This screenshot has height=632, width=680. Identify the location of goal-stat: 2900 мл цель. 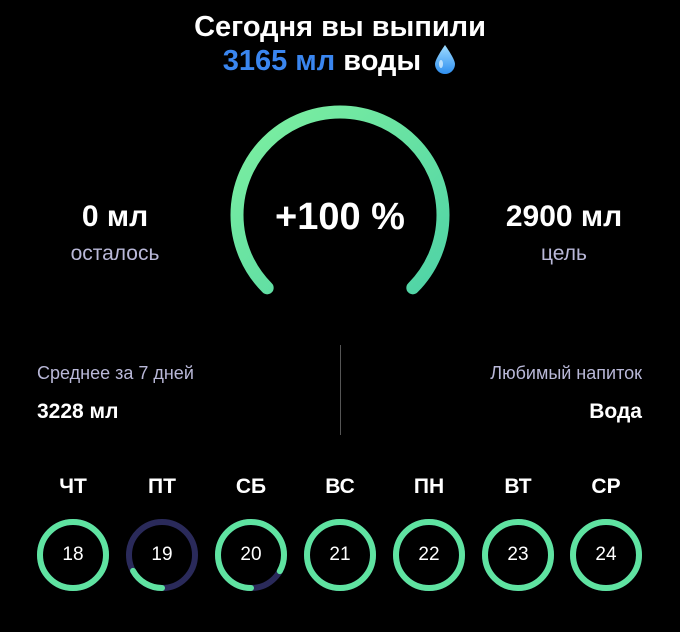
(564, 233).